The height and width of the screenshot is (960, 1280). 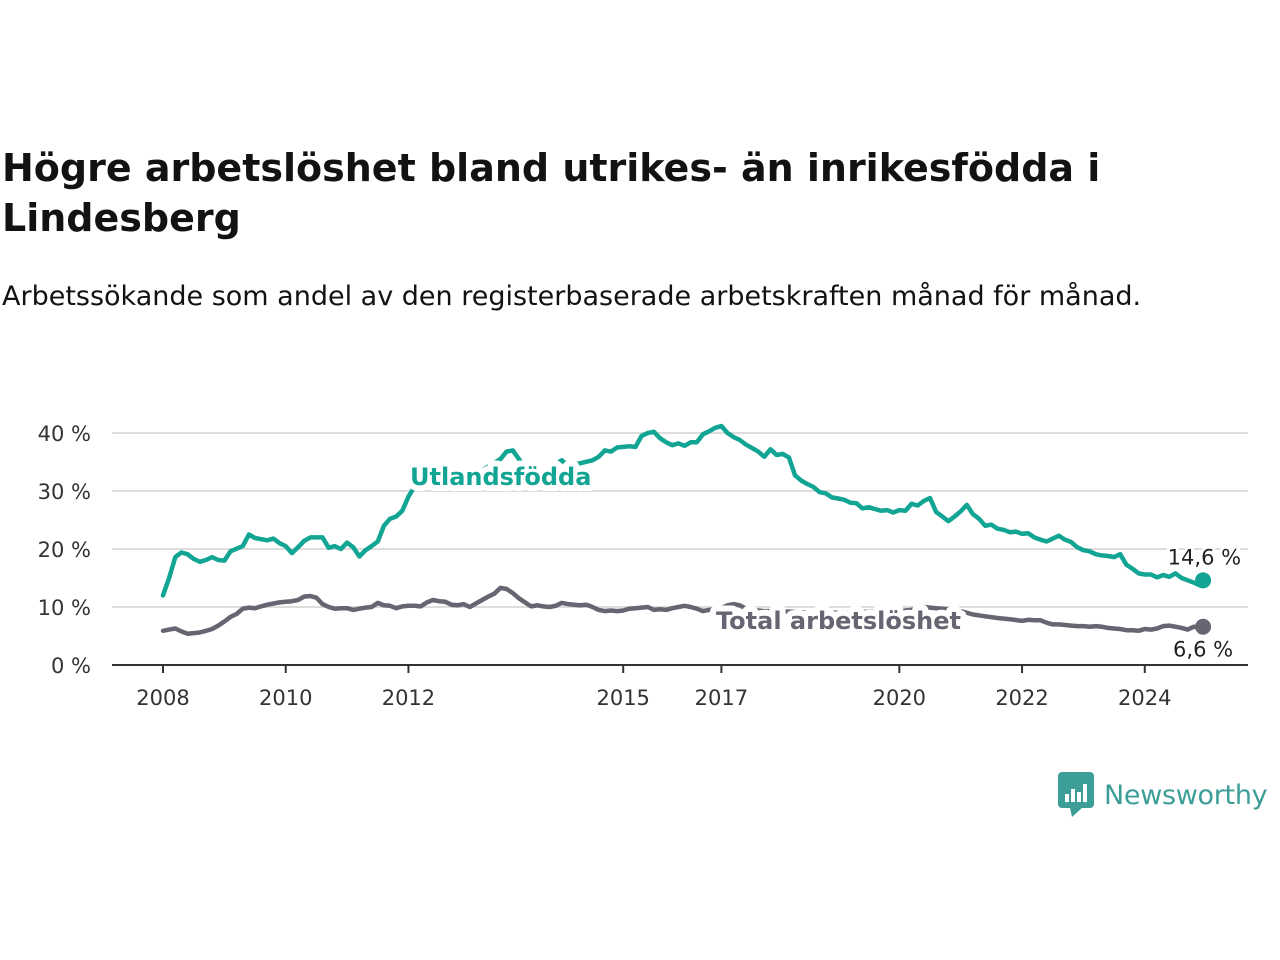 I want to click on logo-text: Newsworthy, so click(x=1186, y=795).